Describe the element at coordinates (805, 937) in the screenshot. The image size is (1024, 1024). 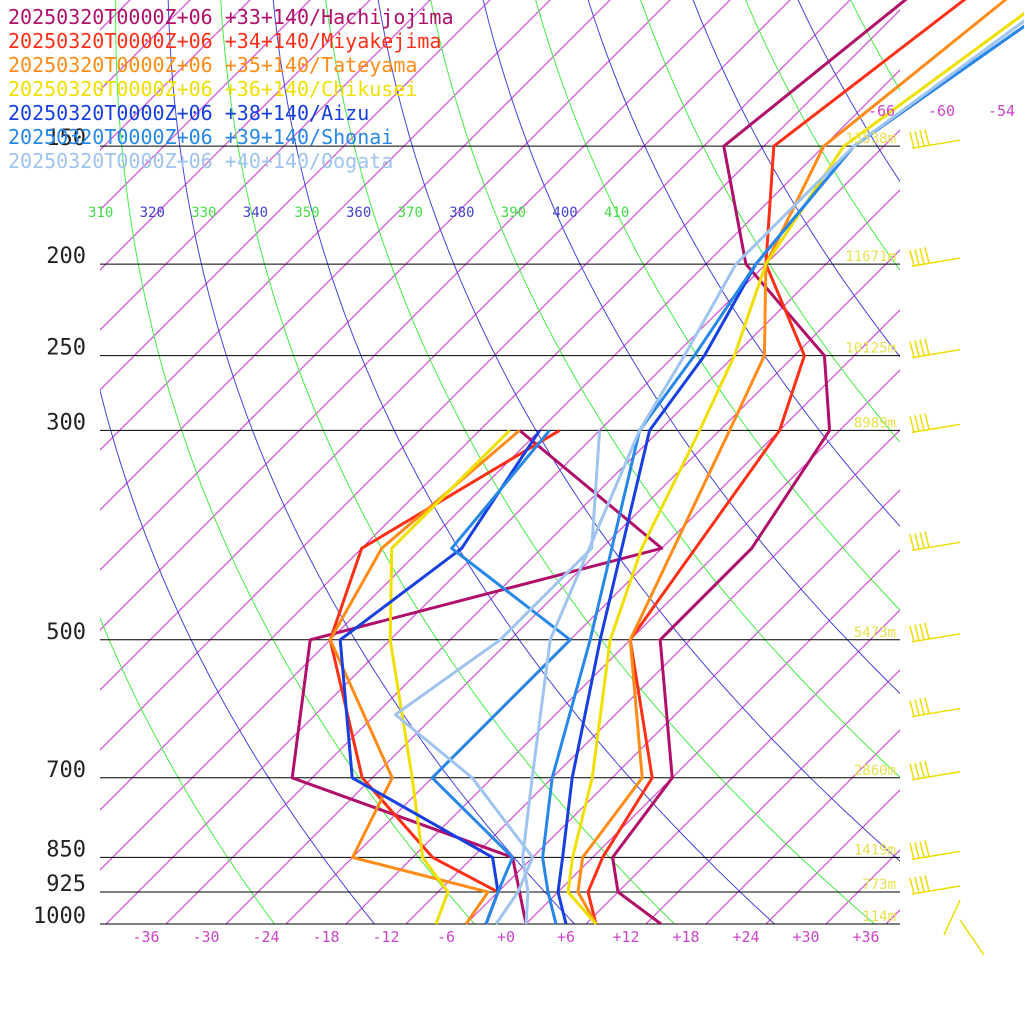
I see `temperature-tick-label: +30` at that location.